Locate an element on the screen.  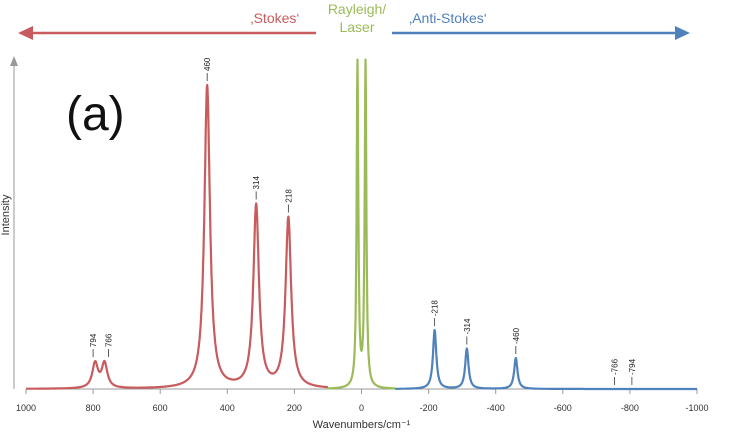
peak-label: 218 is located at coordinates (288, 196).